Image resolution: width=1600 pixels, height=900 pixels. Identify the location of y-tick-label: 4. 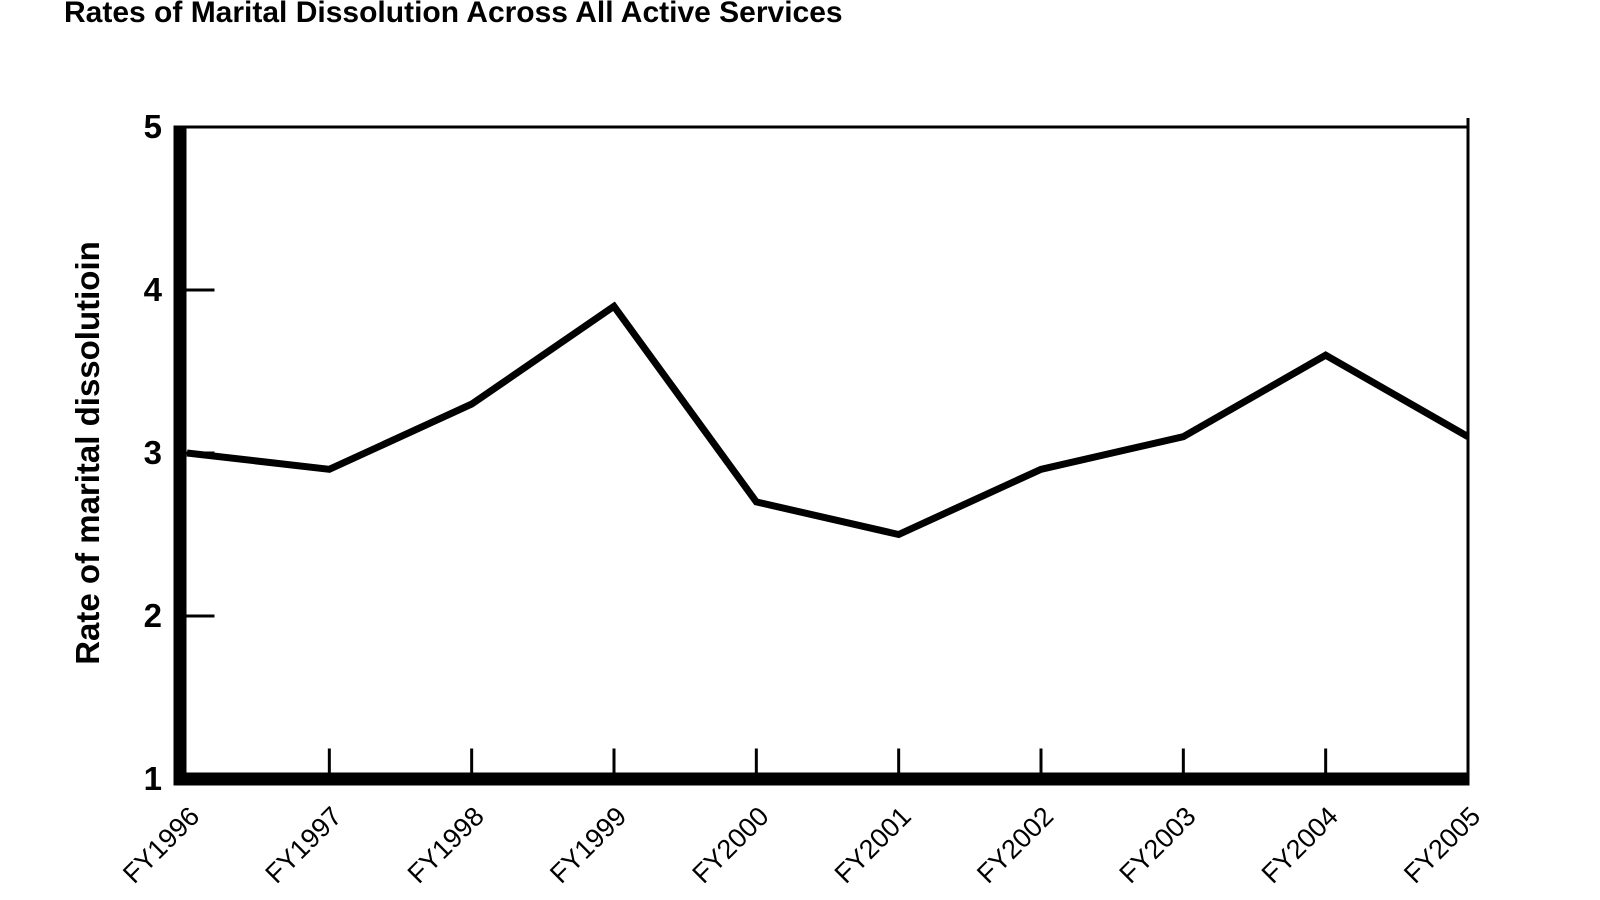
(153, 289).